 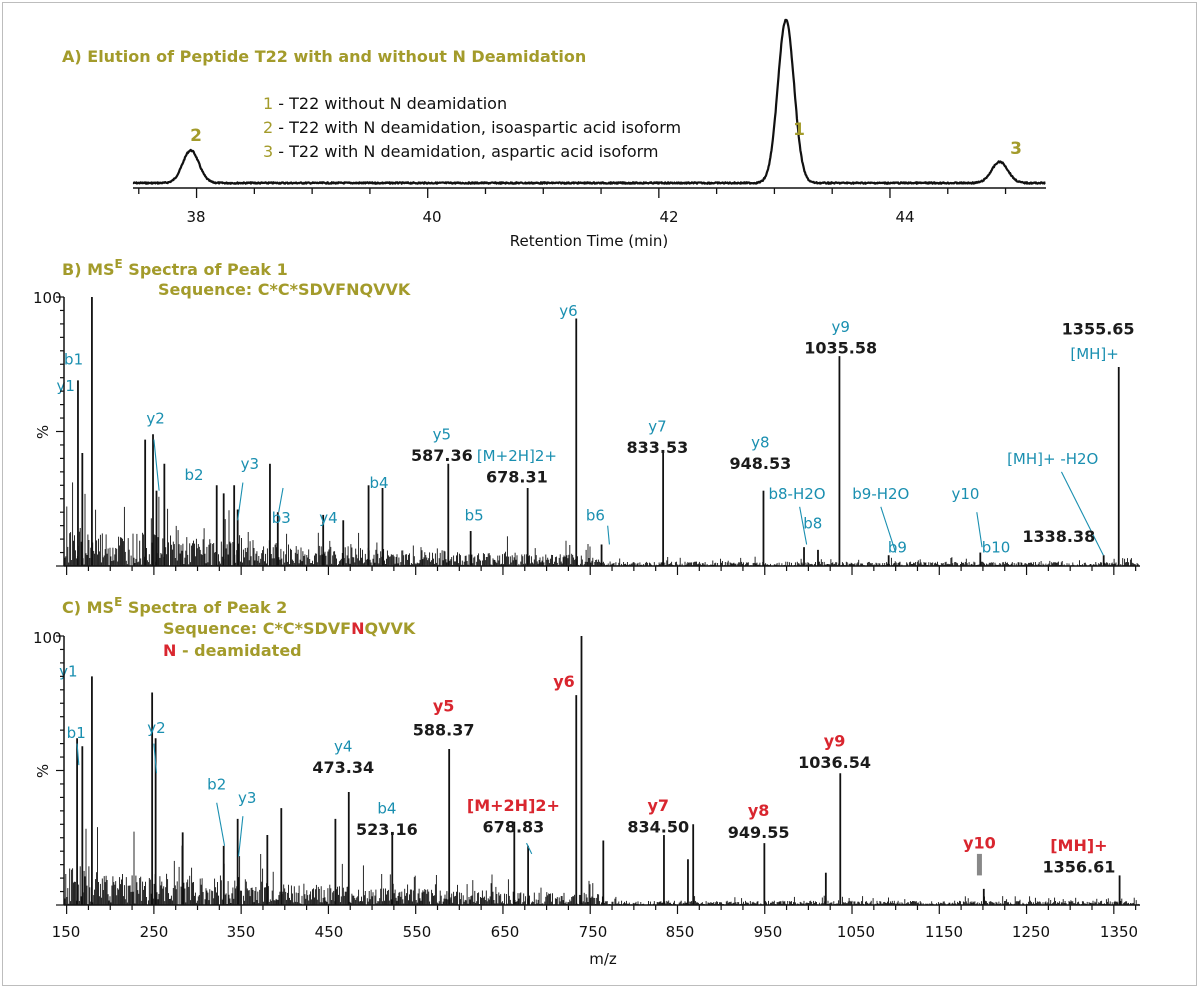 I want to click on legend-text: - T22 without N deamidation, so click(x=392, y=103).